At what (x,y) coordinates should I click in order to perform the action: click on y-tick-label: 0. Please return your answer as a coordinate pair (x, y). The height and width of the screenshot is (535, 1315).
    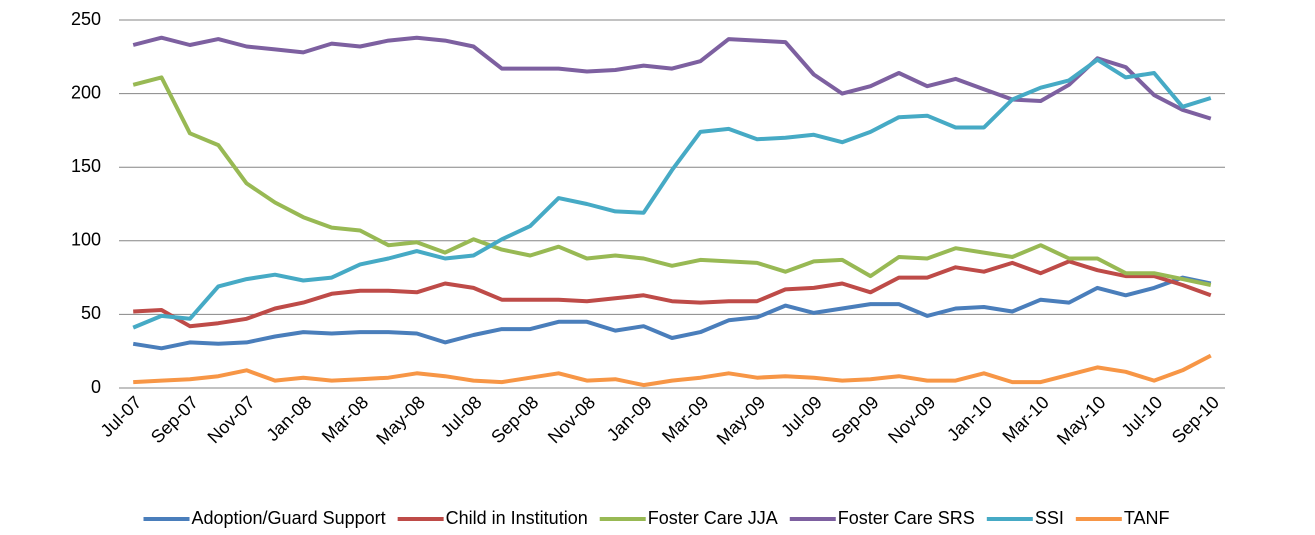
    Looking at the image, I should click on (96, 387).